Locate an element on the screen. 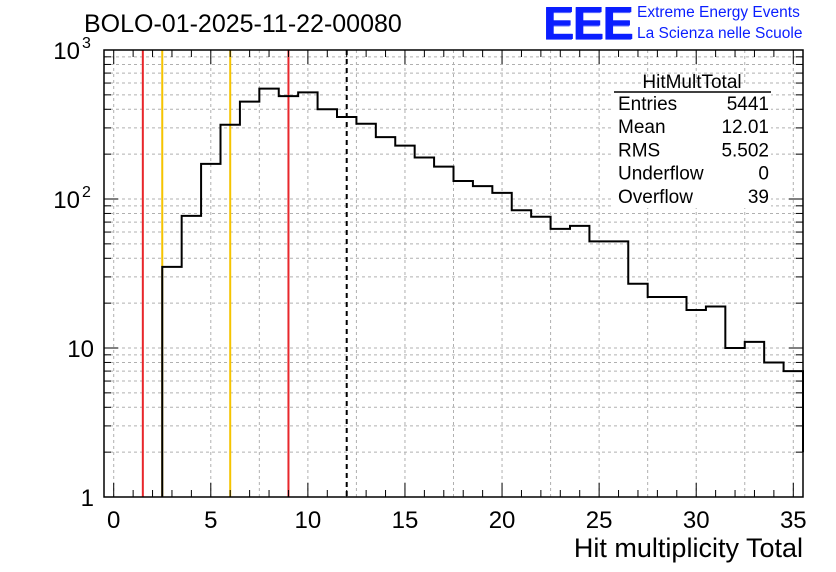 This screenshot has height=572, width=836. y-tick-exponent: 2 is located at coordinates (86, 192).